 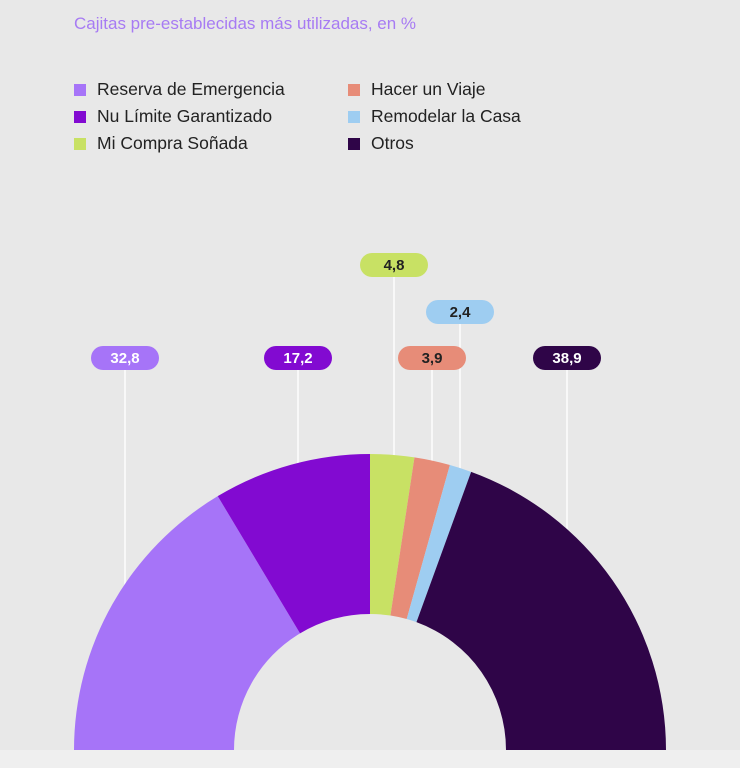 I want to click on legend-item-reserva-de-emergencia: Reserva de Emergencia, so click(x=211, y=89).